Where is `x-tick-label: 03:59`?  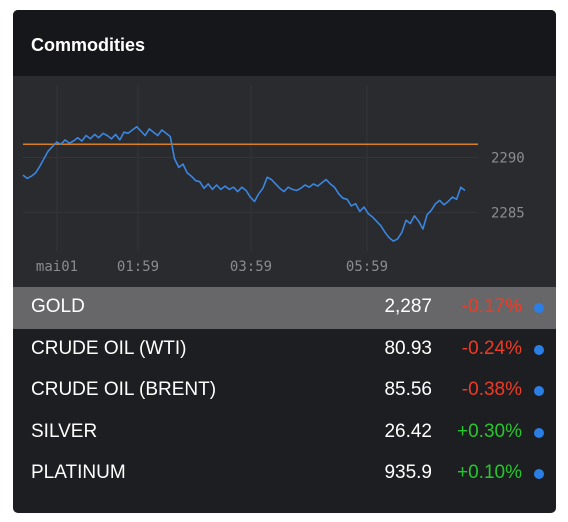 x-tick-label: 03:59 is located at coordinates (251, 267).